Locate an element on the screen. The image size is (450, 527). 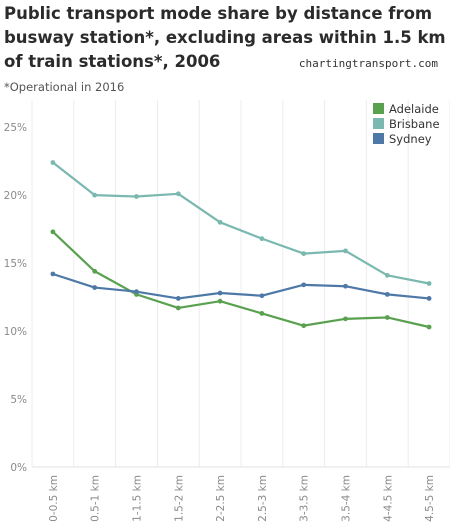
y-tick-label: 0% is located at coordinates (18, 468).